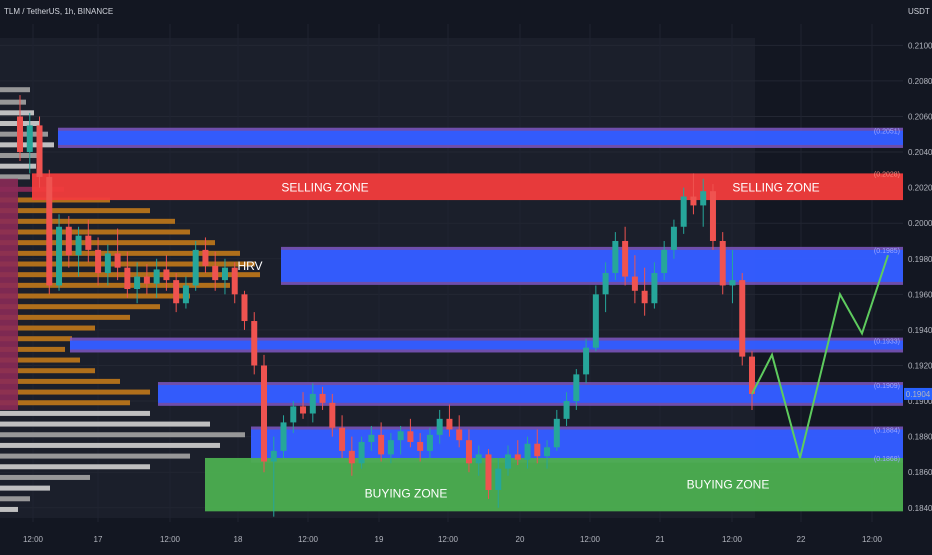 The image size is (932, 555). What do you see at coordinates (887, 459) in the screenshot?
I see `zone-level-label: (0.1868)` at bounding box center [887, 459].